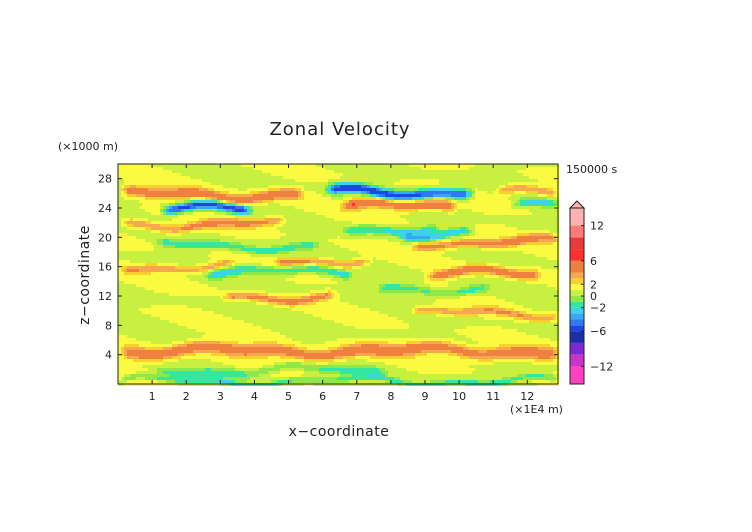 This screenshot has width=752, height=532. Describe the element at coordinates (105, 267) in the screenshot. I see `y-tick-label: 16` at that location.